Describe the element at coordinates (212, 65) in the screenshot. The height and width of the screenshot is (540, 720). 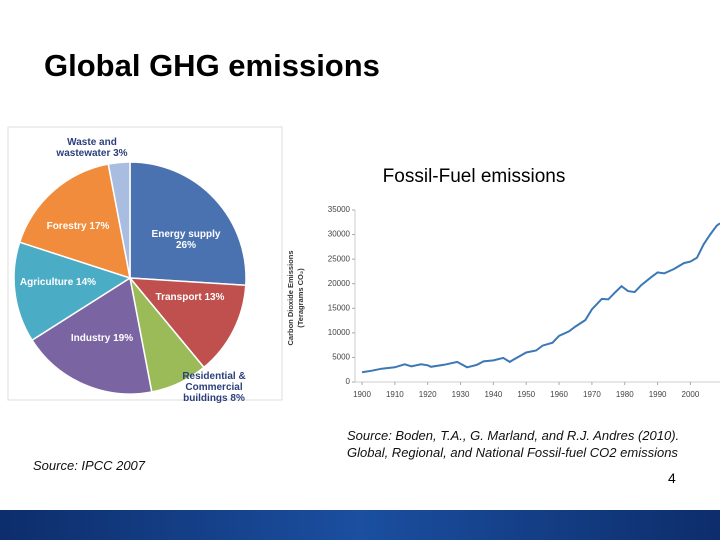
I see `slide-title: Global GHG emissions` at that location.